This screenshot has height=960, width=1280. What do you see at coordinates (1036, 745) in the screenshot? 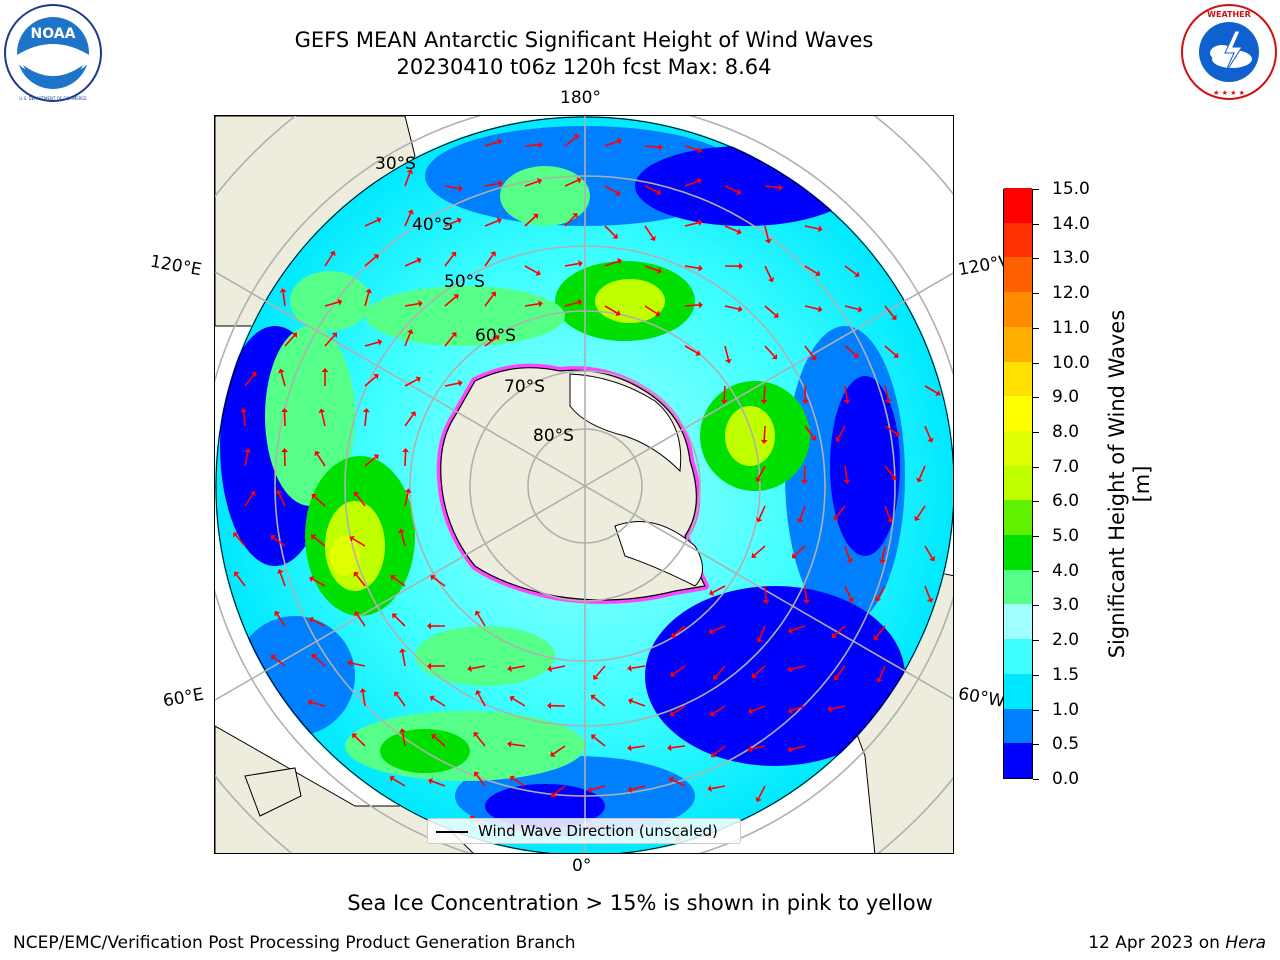
I see `colorbar-tick` at bounding box center [1036, 745].